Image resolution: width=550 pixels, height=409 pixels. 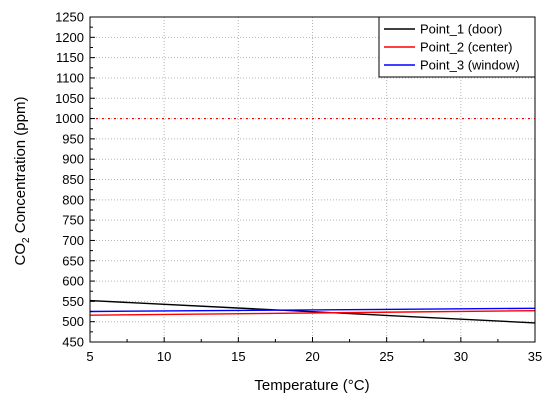 I want to click on legend-label: Point_1 (door), so click(x=461, y=29).